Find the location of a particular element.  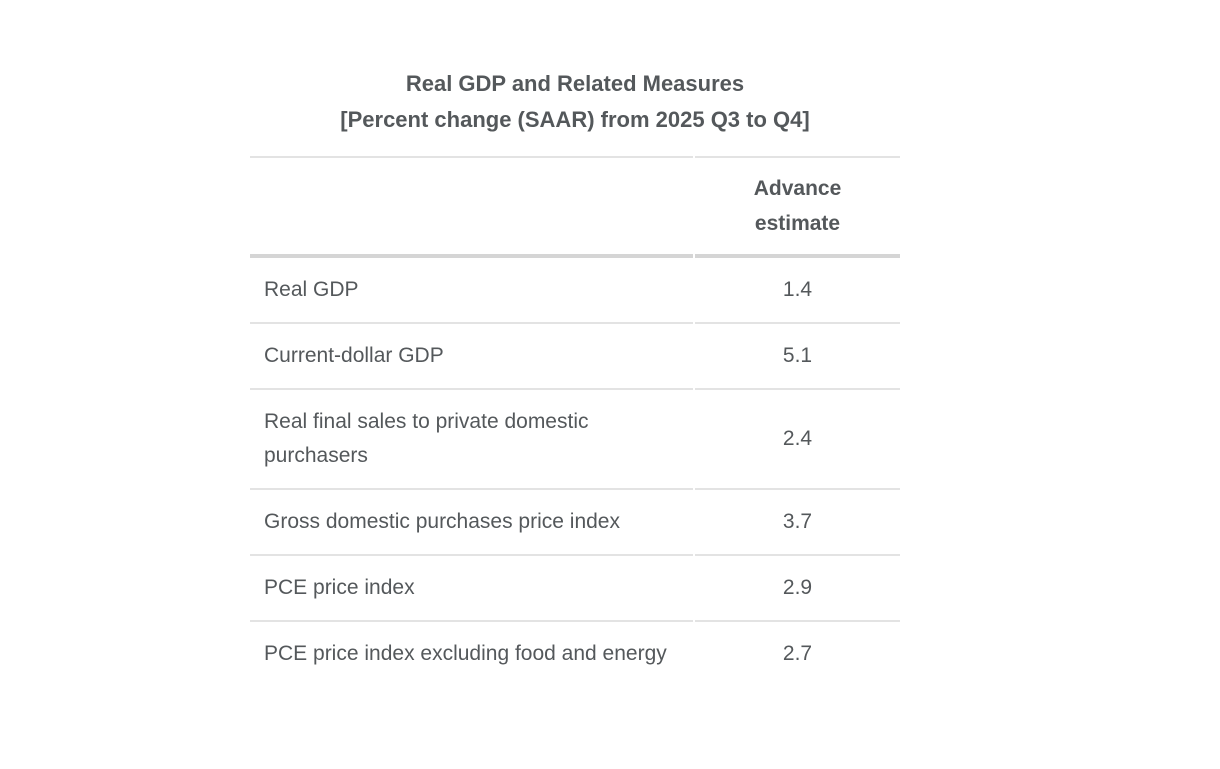

table-row: Gross domestic purchases price index 3.7 is located at coordinates (575, 523).